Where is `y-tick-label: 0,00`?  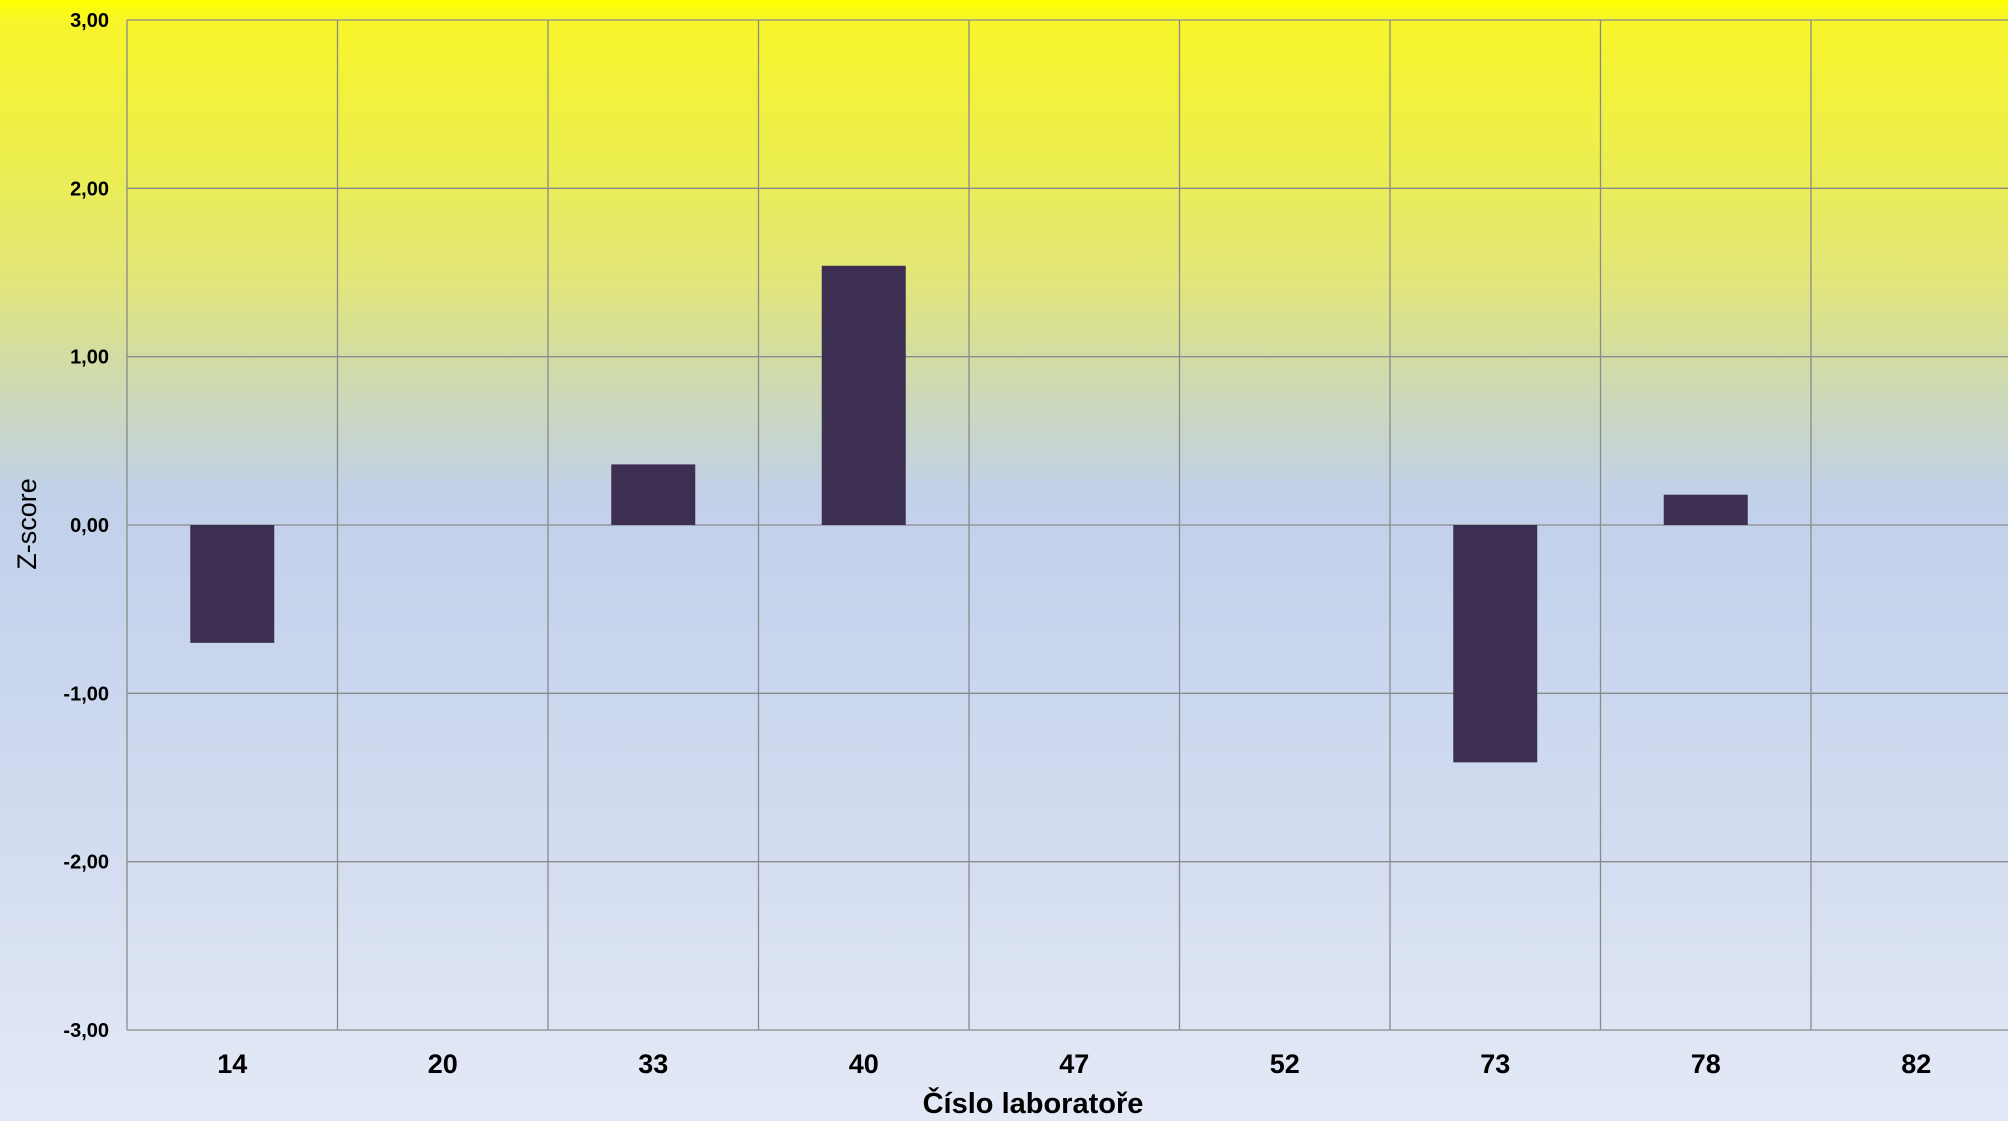
y-tick-label: 0,00 is located at coordinates (89, 526).